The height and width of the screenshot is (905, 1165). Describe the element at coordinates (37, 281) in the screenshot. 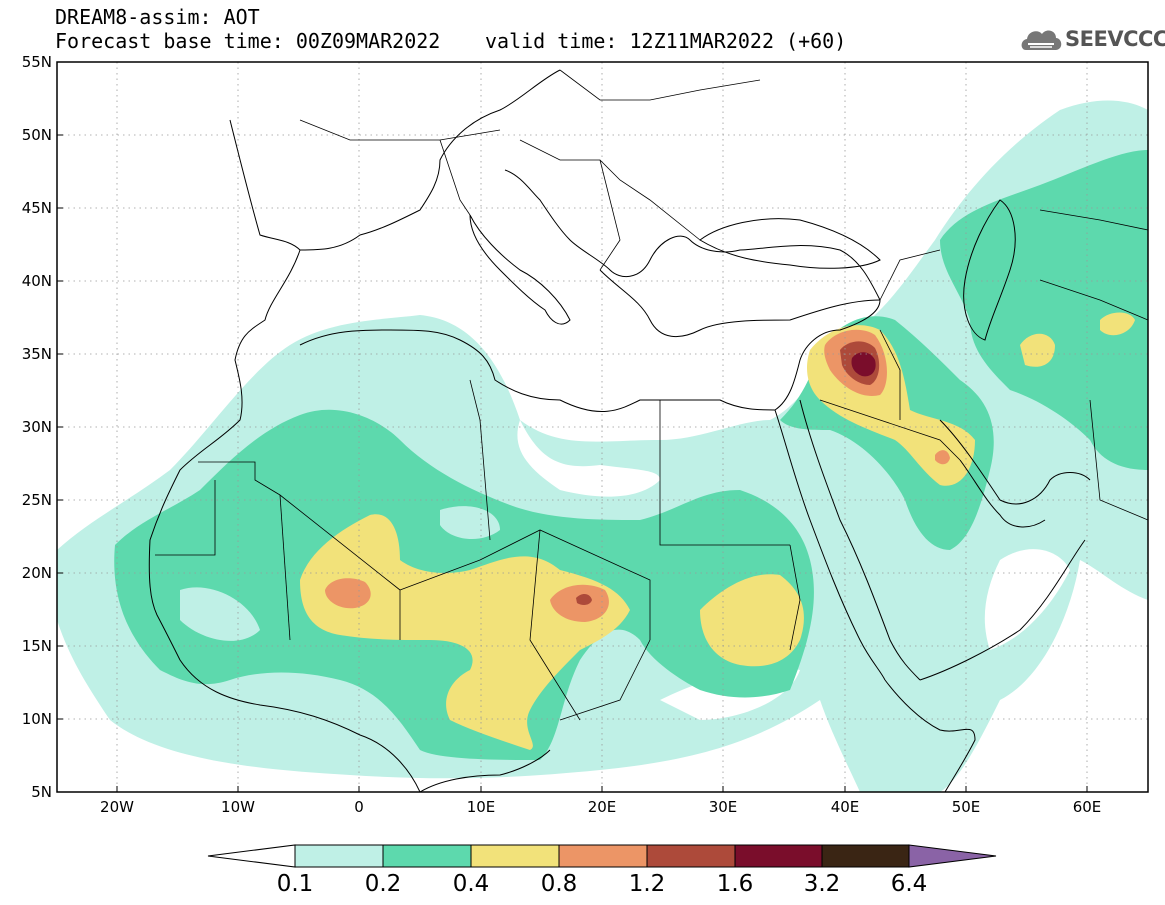

I see `lat-label: 40N` at that location.